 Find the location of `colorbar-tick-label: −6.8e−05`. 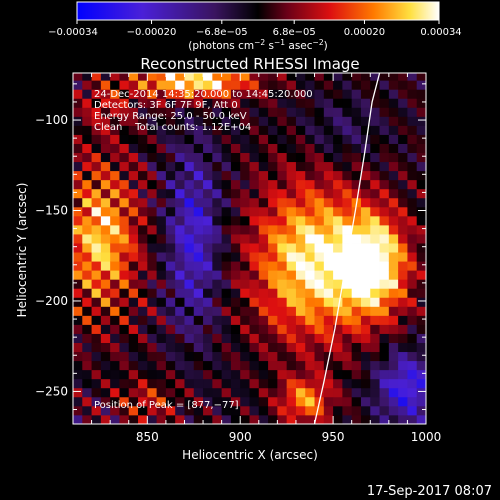

colorbar-tick-label: −6.8e−05 is located at coordinates (222, 32).